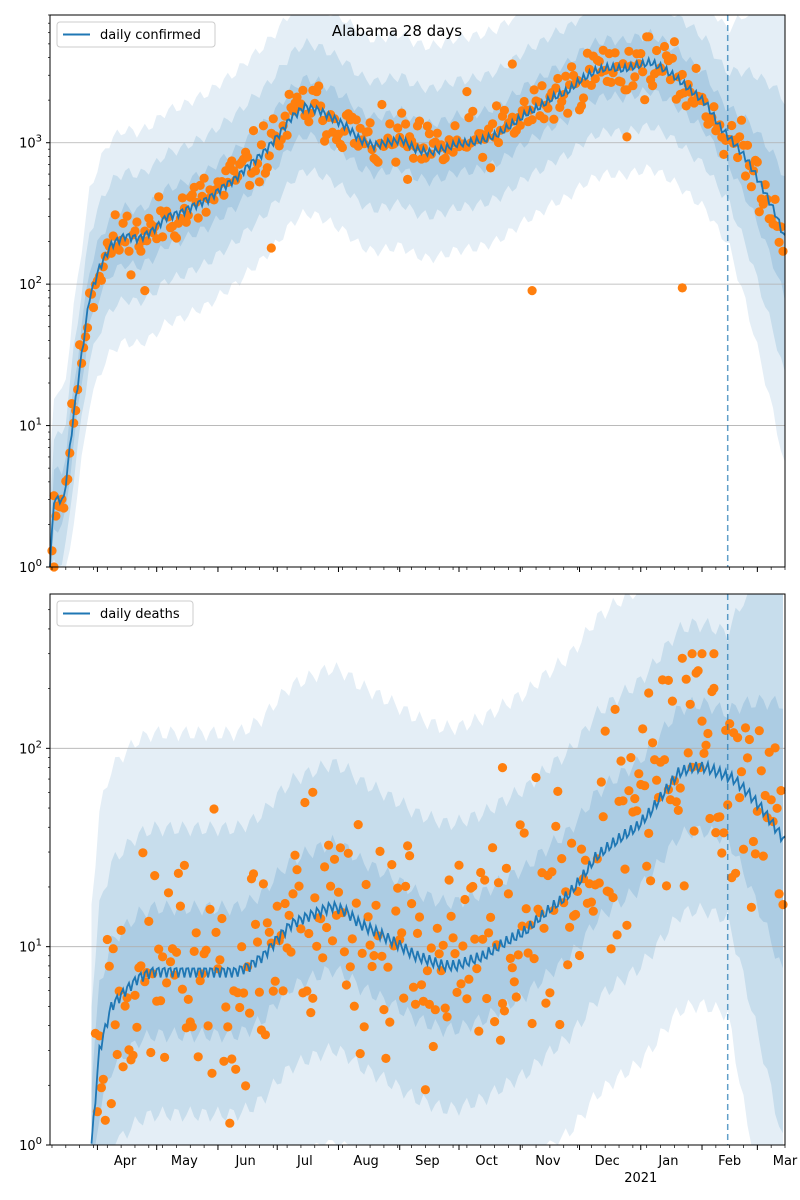 This screenshot has width=800, height=1200. I want to click on chart-title: Alabama 28 days, so click(397, 31).